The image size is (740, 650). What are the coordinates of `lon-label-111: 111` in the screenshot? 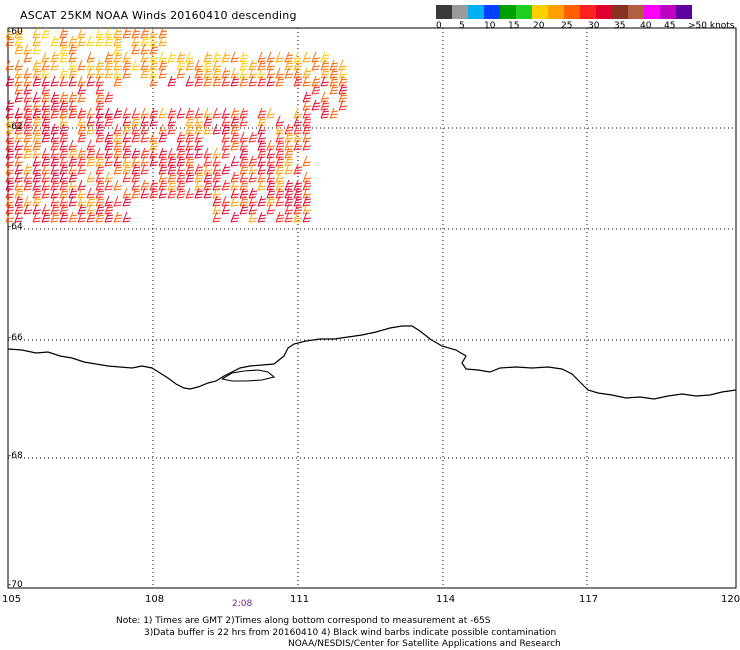 It's located at (300, 599).